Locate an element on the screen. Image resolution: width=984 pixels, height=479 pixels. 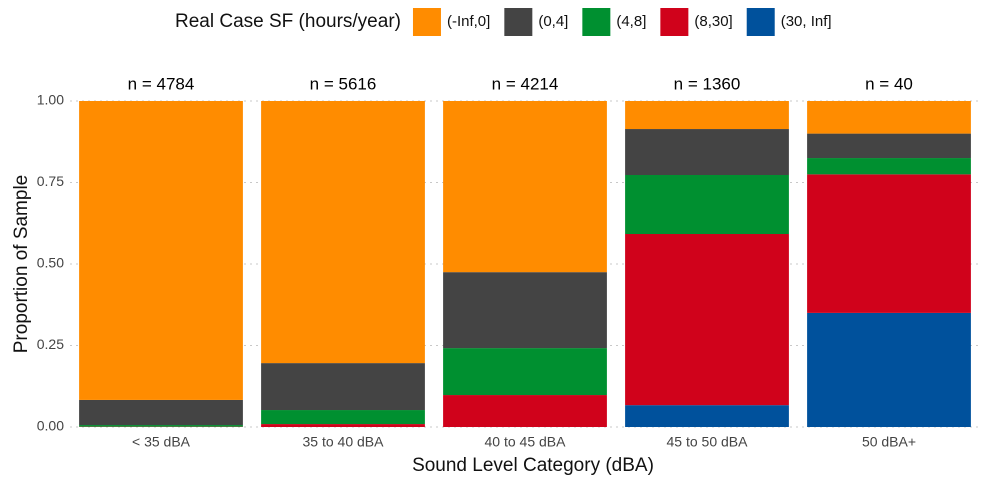
legend-label: (0,4] is located at coordinates (553, 21).